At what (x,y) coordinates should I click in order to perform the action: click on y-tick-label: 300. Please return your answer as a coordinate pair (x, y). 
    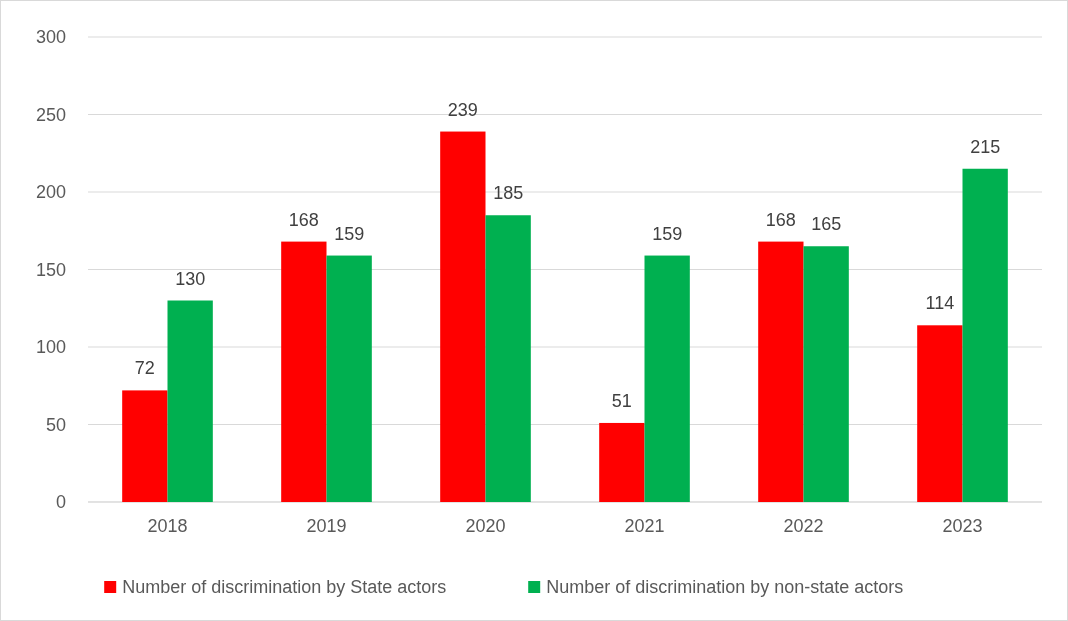
    Looking at the image, I should click on (50, 37).